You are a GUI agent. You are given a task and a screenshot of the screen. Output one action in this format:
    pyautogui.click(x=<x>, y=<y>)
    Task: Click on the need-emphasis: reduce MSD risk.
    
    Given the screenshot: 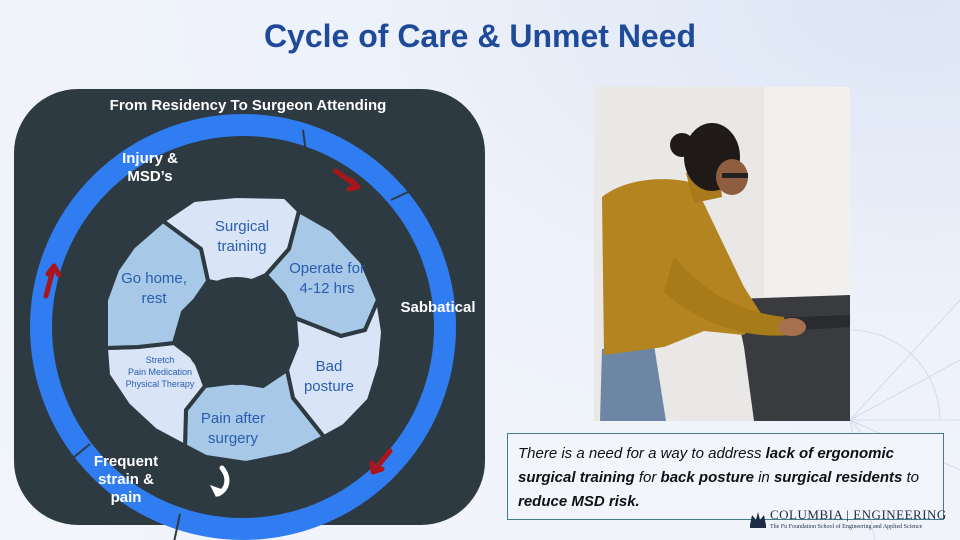 What is the action you would take?
    pyautogui.click(x=579, y=501)
    